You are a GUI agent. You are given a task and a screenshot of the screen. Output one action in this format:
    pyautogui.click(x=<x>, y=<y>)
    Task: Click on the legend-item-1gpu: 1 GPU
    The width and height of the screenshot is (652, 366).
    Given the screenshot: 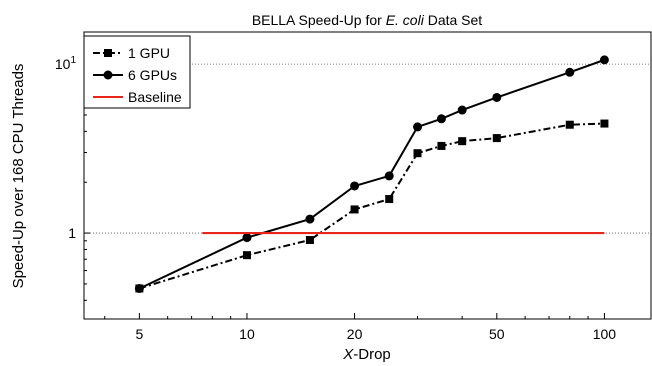 What is the action you would take?
    pyautogui.click(x=131, y=53)
    